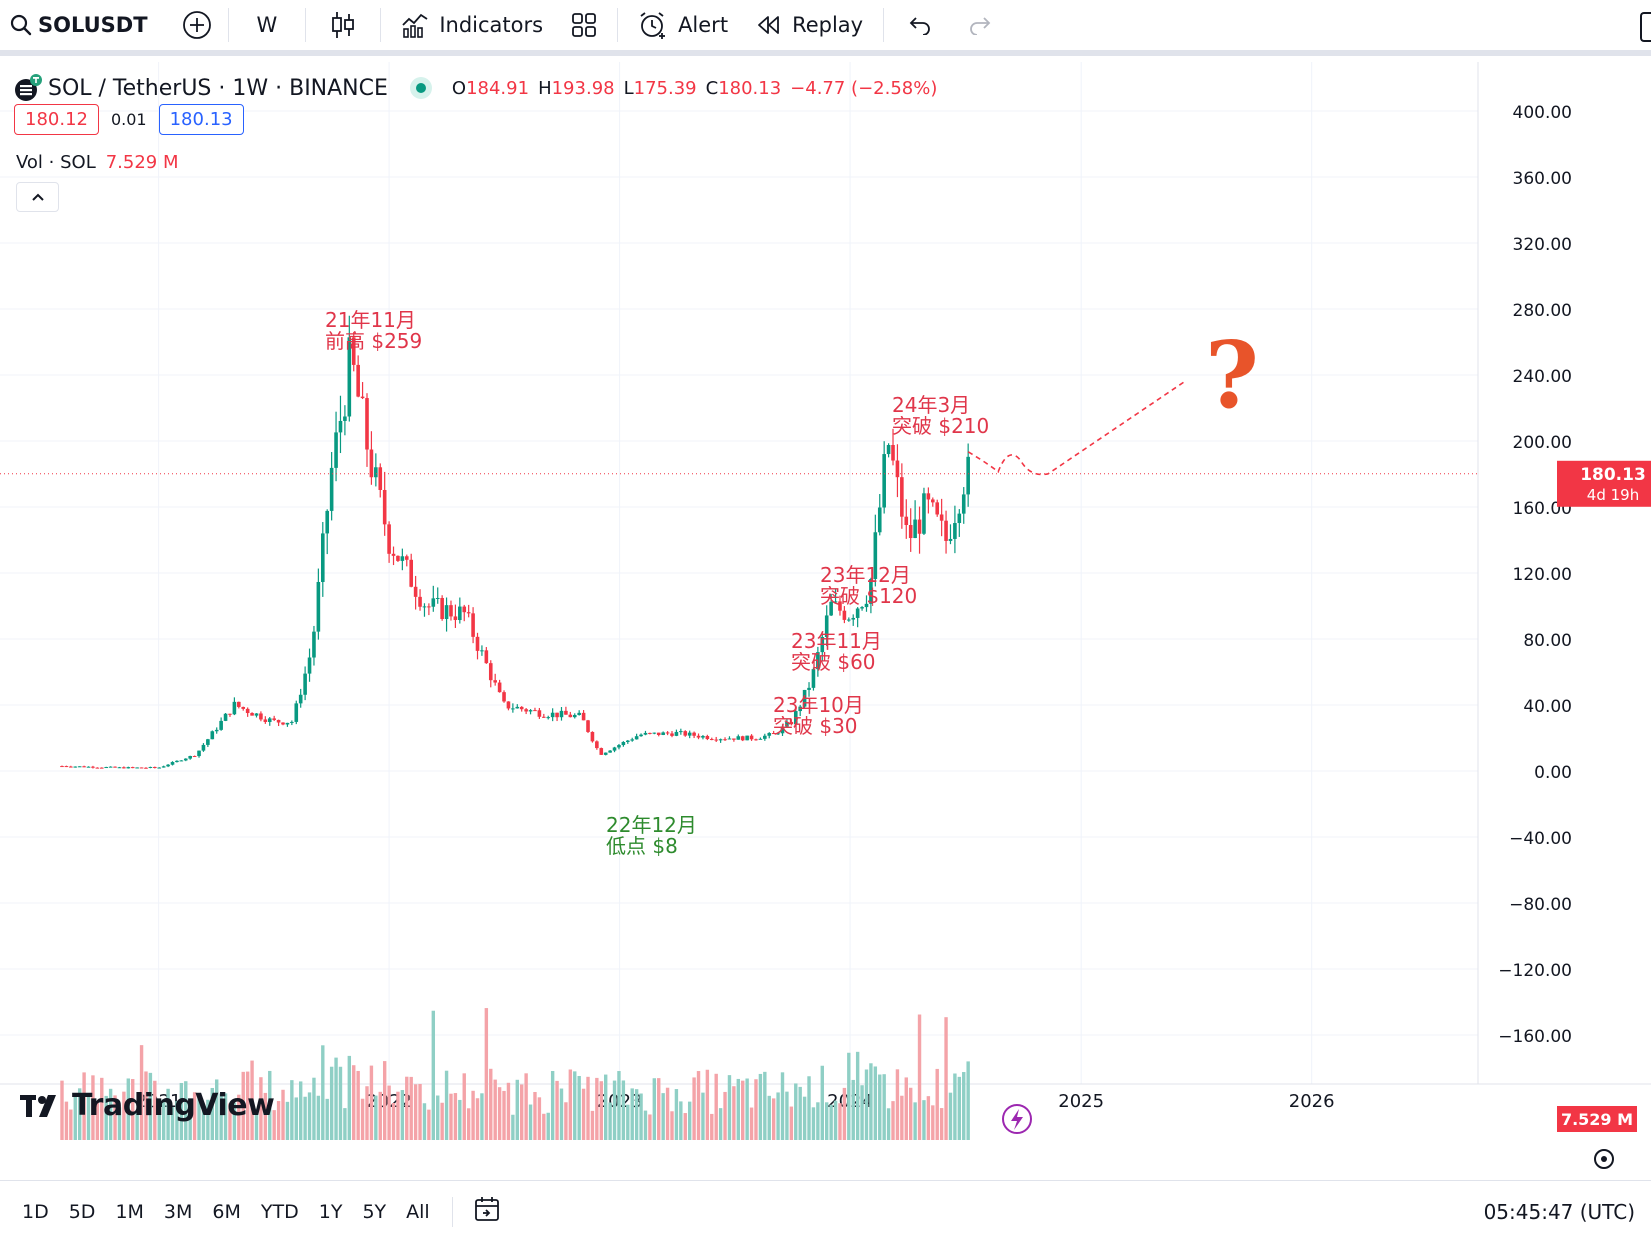 This screenshot has height=1242, width=1651. I want to click on low-value: 175.39, so click(665, 88).